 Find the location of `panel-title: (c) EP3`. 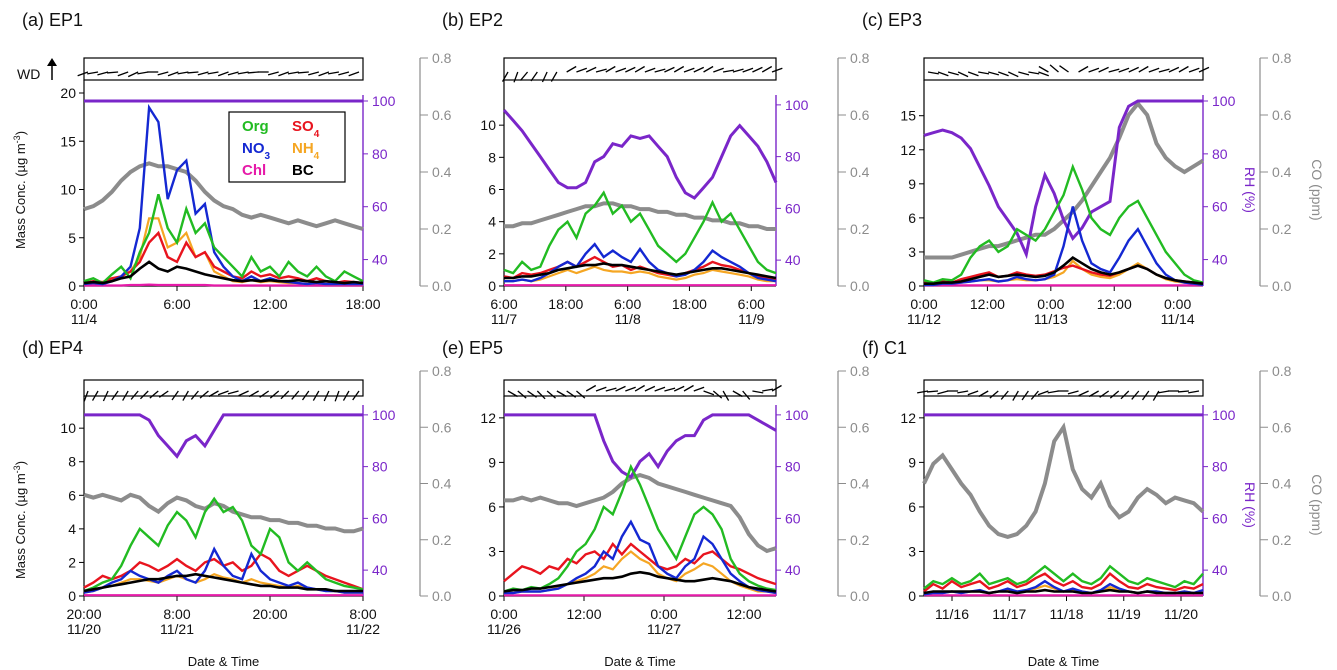

panel-title: (c) EP3 is located at coordinates (892, 20).